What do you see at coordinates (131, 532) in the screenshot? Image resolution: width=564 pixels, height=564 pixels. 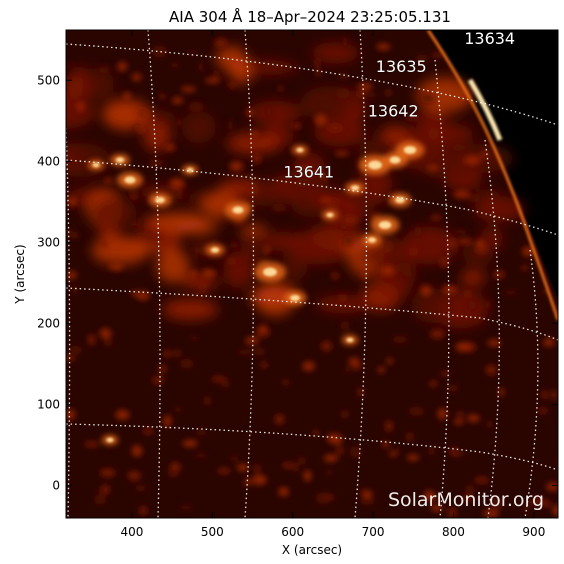 I see `x-tick-label: 400` at bounding box center [131, 532].